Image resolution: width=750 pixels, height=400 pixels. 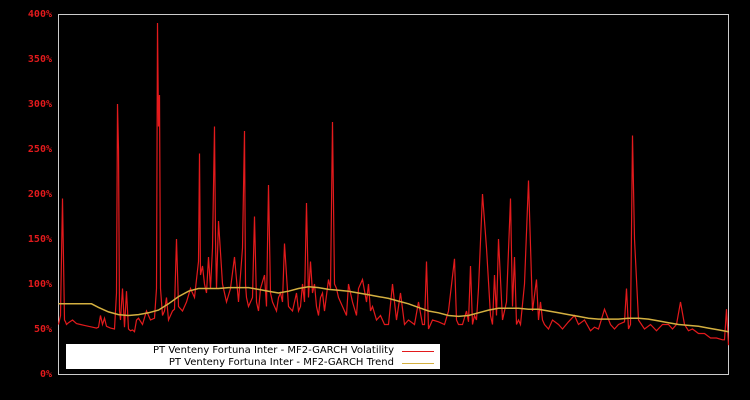 What do you see at coordinates (39, 59) in the screenshot?
I see `y-tick-label: 350%` at bounding box center [39, 59].